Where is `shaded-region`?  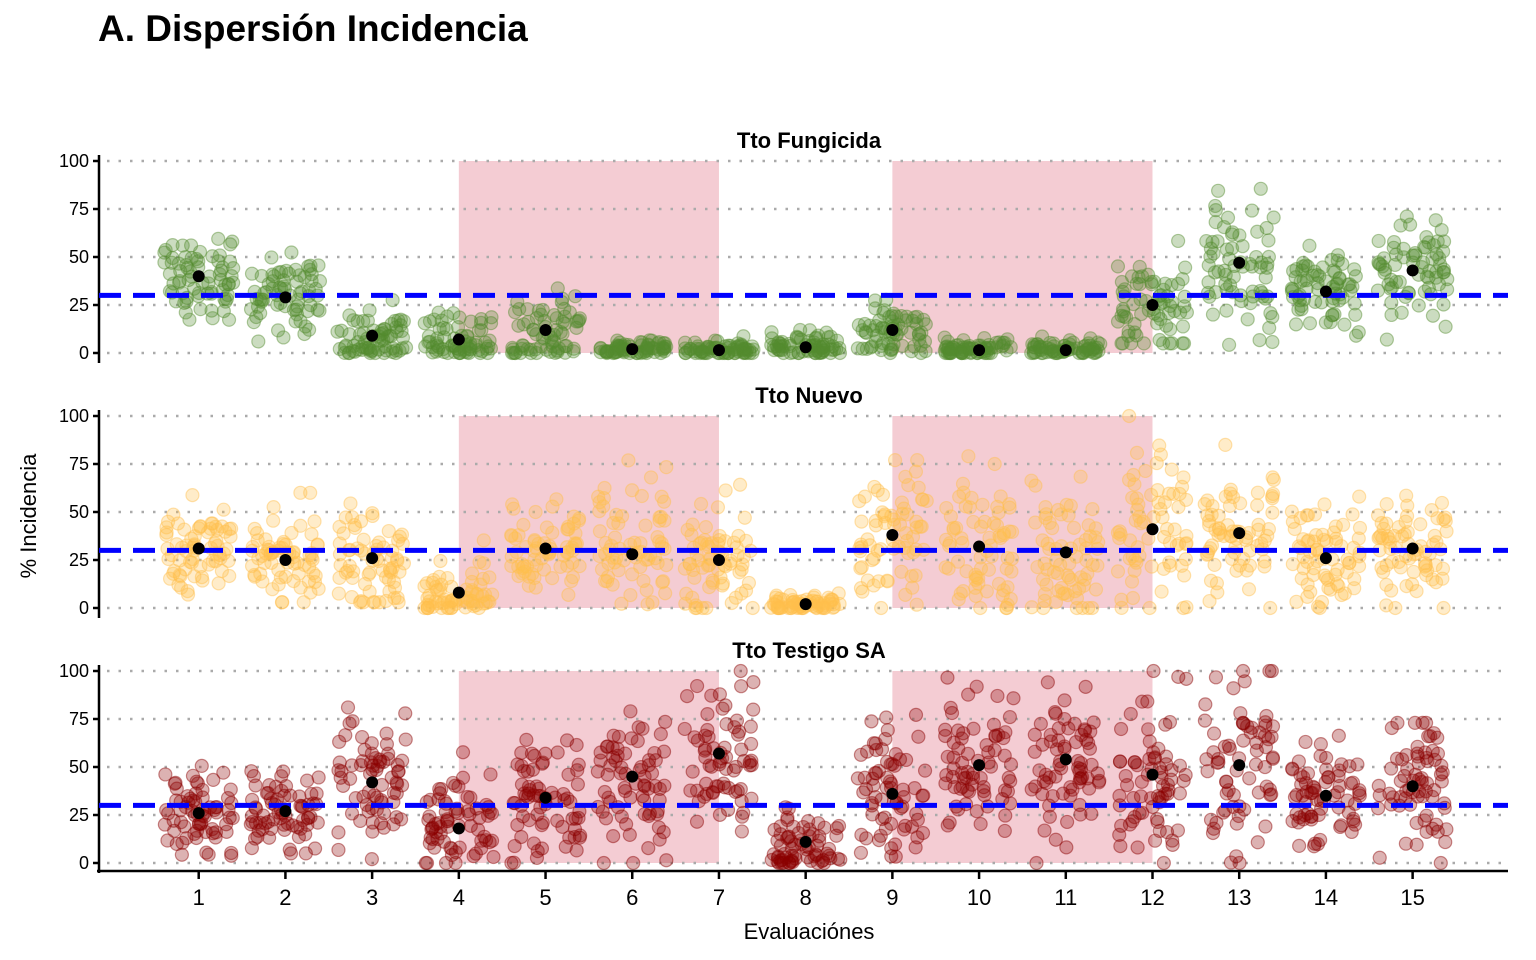
shaded-region is located at coordinates (588, 257).